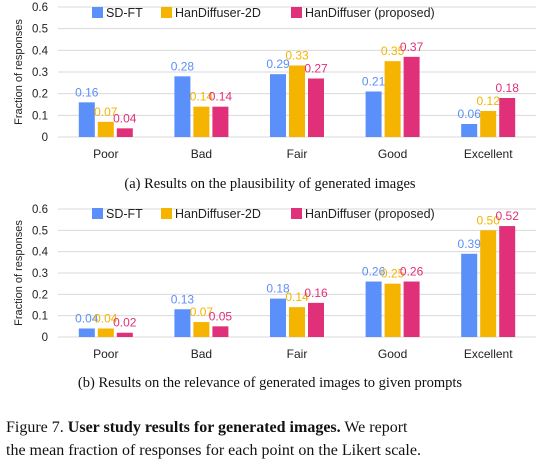  Describe the element at coordinates (412, 47) in the screenshot. I see `data-label: 0.37` at that location.